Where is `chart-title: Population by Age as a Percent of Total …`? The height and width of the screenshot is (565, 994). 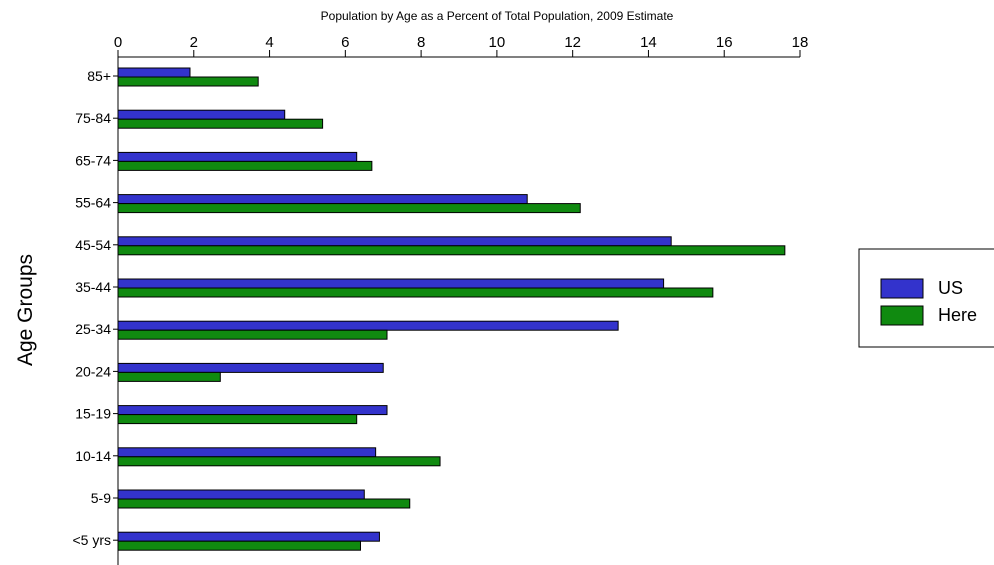 chart-title: Population by Age as a Percent of Total … is located at coordinates (497, 16).